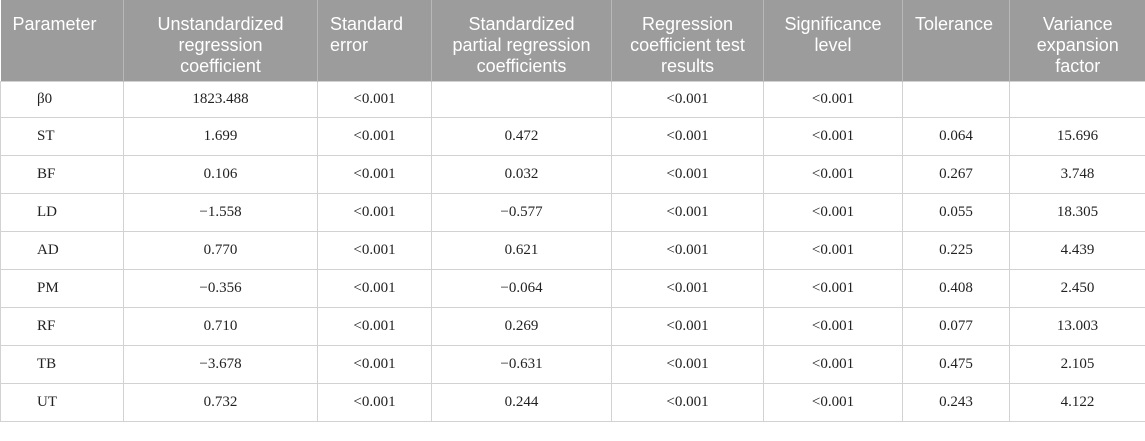 Image resolution: width=1145 pixels, height=441 pixels. Describe the element at coordinates (521, 402) in the screenshot. I see `cell-standardized-coefficient: 0.244` at that location.